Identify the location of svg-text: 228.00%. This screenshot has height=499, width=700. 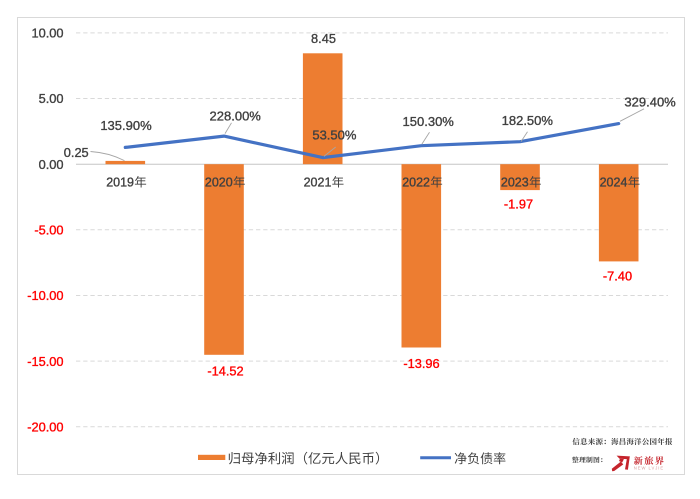
(236, 116).